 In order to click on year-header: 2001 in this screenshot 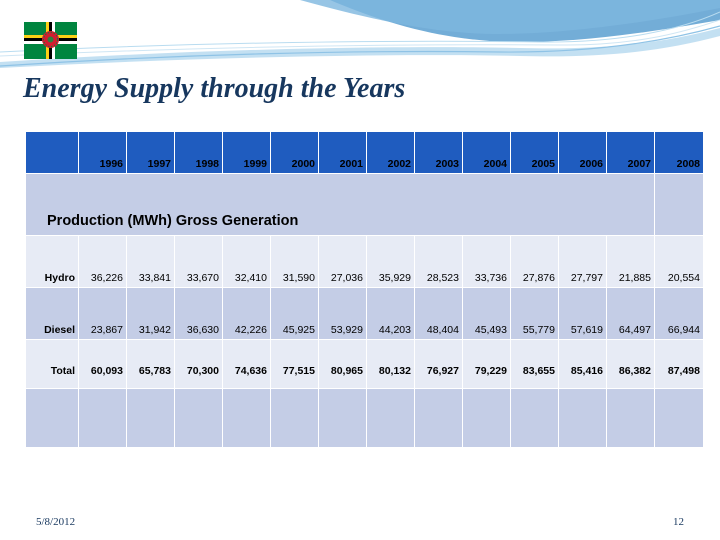, I will do `click(342, 152)`.